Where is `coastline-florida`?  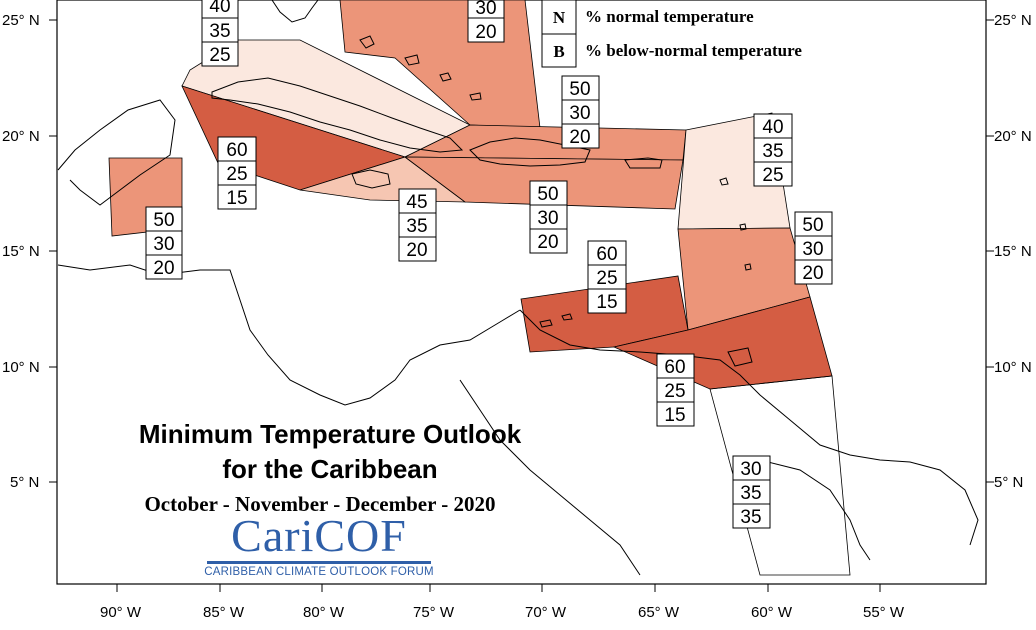
coastline-florida is located at coordinates (295, 11).